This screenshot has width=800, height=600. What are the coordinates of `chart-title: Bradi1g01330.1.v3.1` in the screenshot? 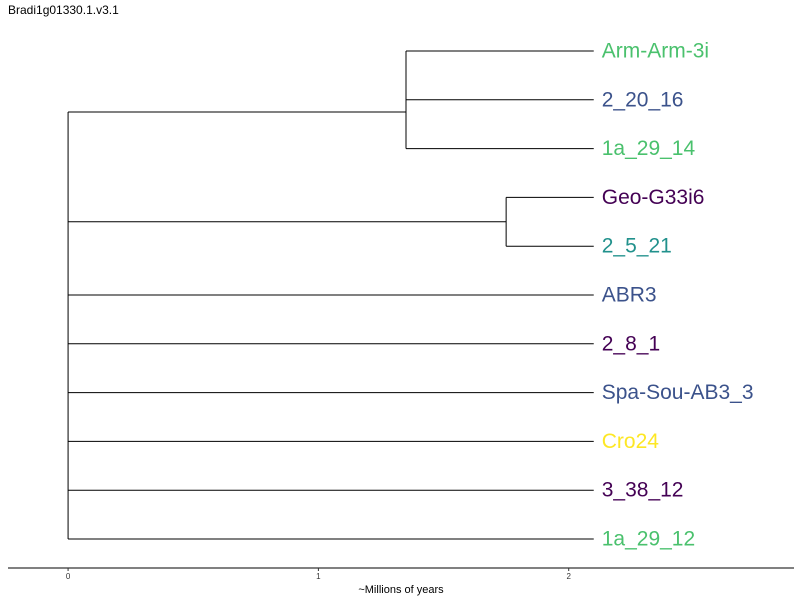 It's located at (63, 10).